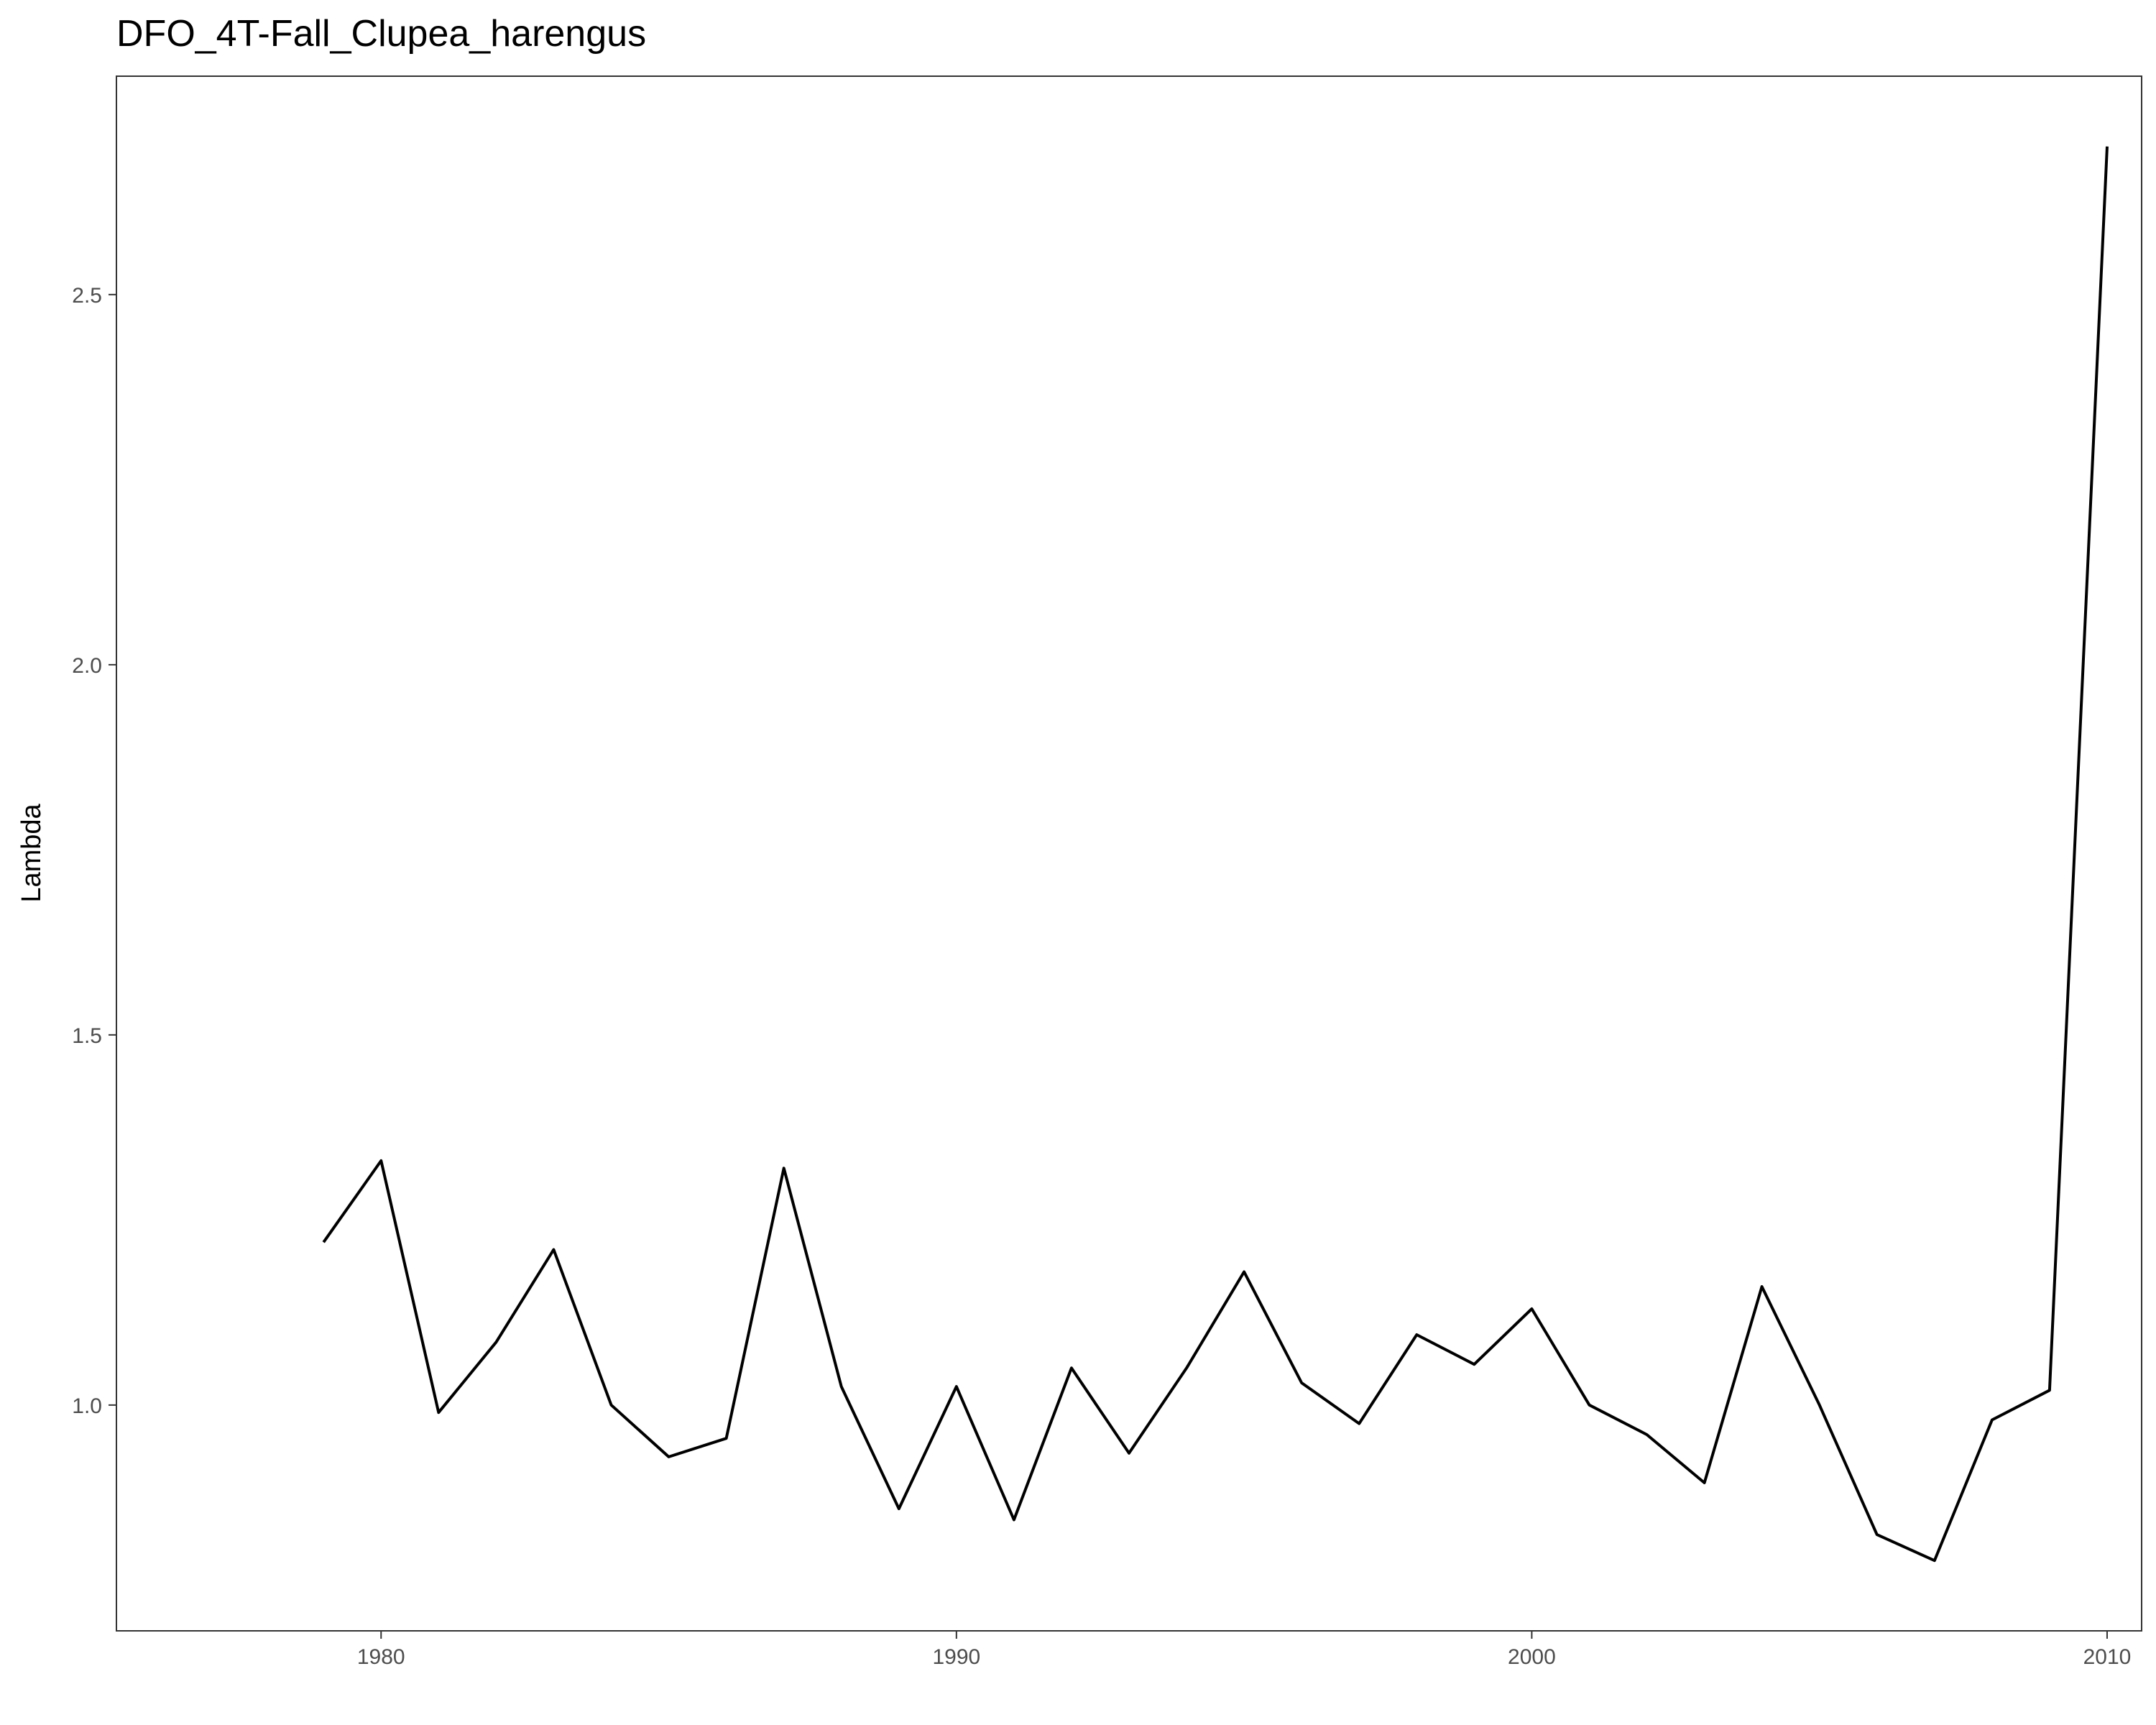 This screenshot has height=1725, width=2156. I want to click on x-tick-label: 2010, so click(2107, 1657).